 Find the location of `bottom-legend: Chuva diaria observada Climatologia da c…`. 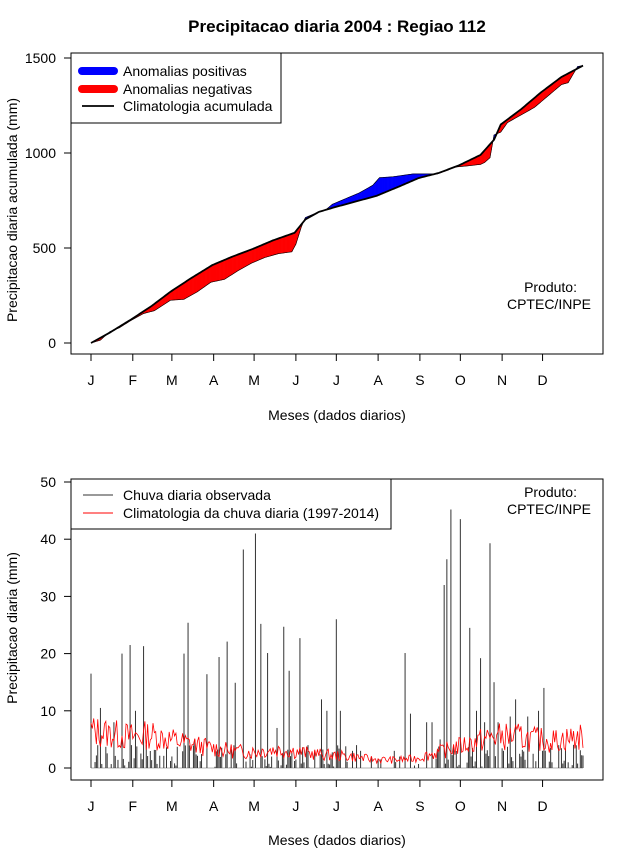

bottom-legend: Chuva diaria observada Climatologia da c… is located at coordinates (231, 504).